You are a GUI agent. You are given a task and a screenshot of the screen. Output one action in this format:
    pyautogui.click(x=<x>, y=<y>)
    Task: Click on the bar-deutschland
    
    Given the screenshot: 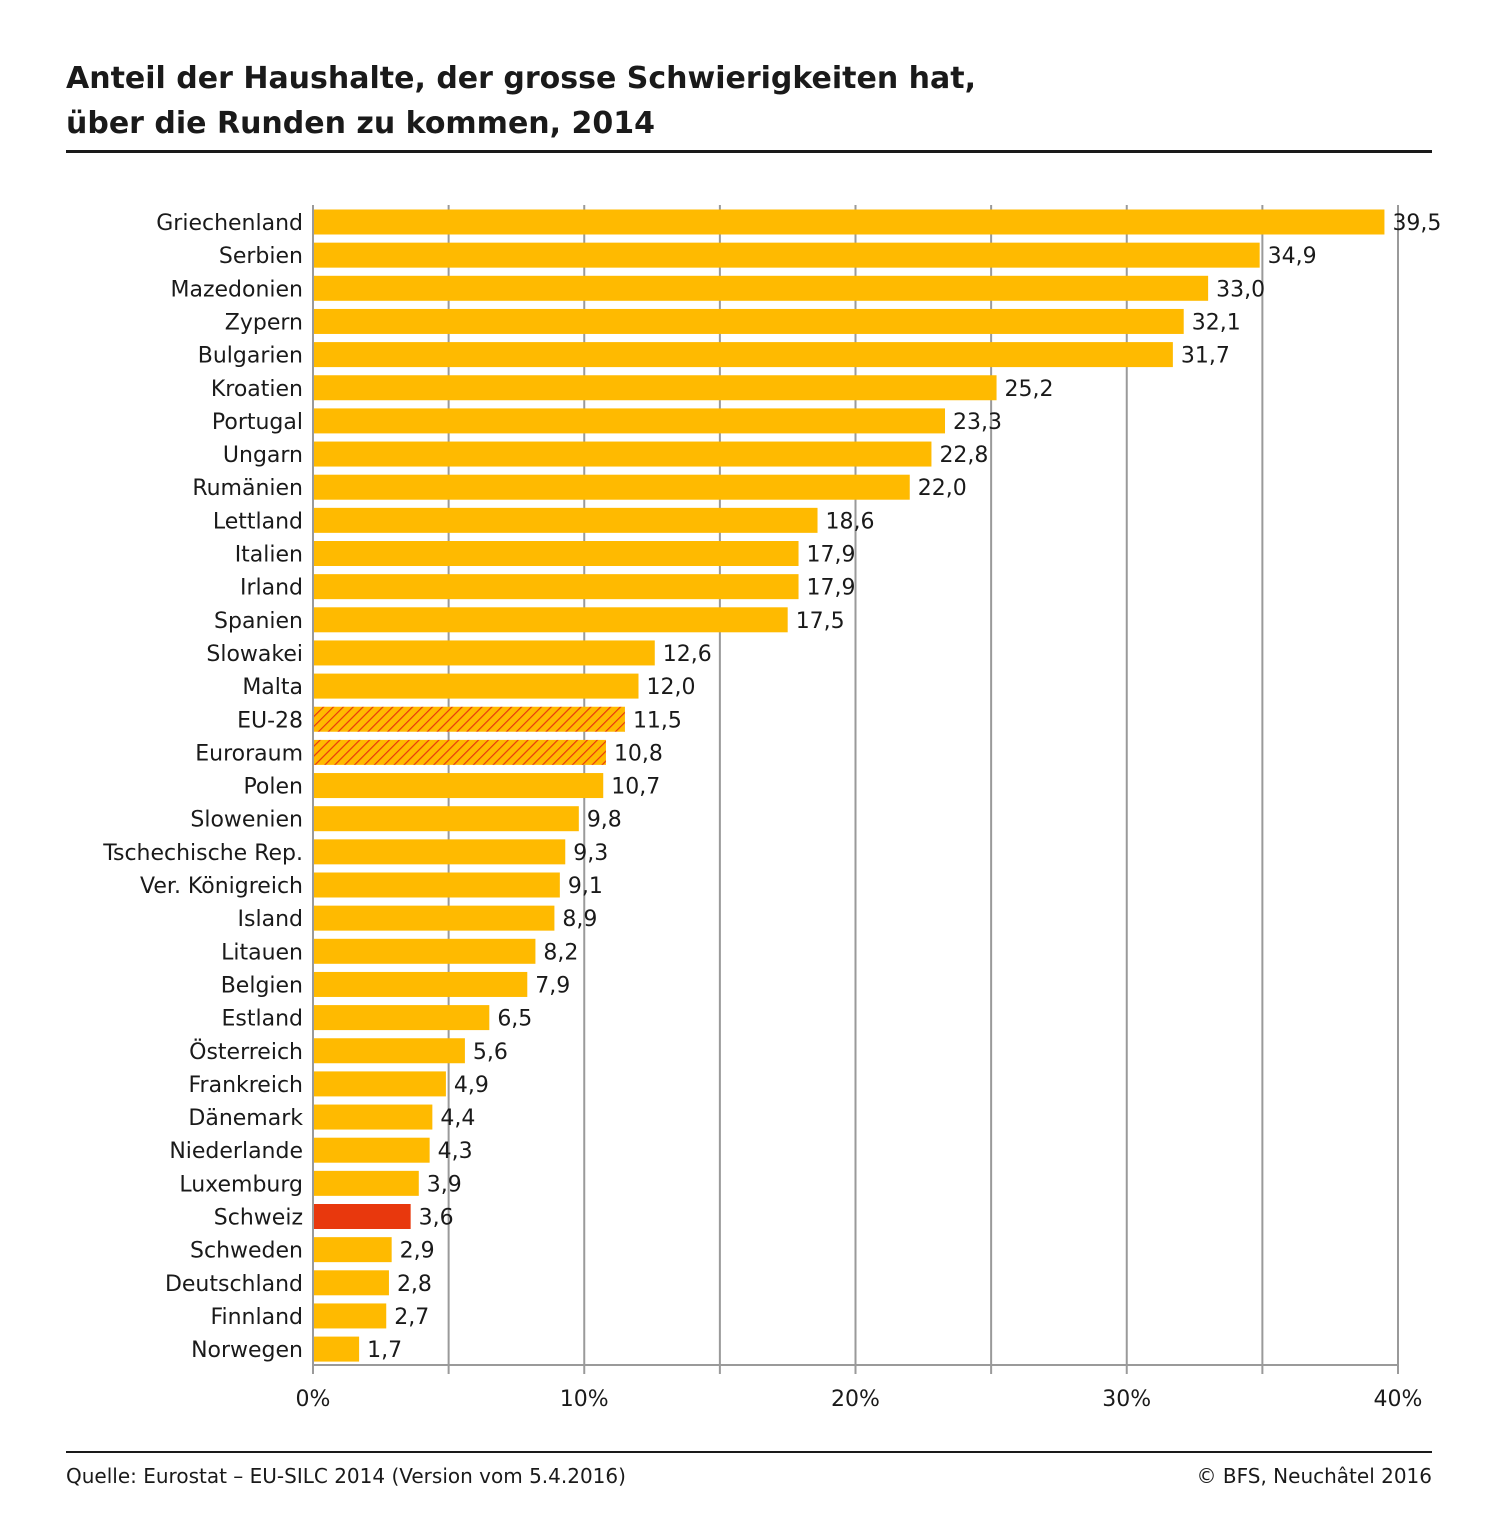 What is the action you would take?
    pyautogui.click(x=351, y=1283)
    